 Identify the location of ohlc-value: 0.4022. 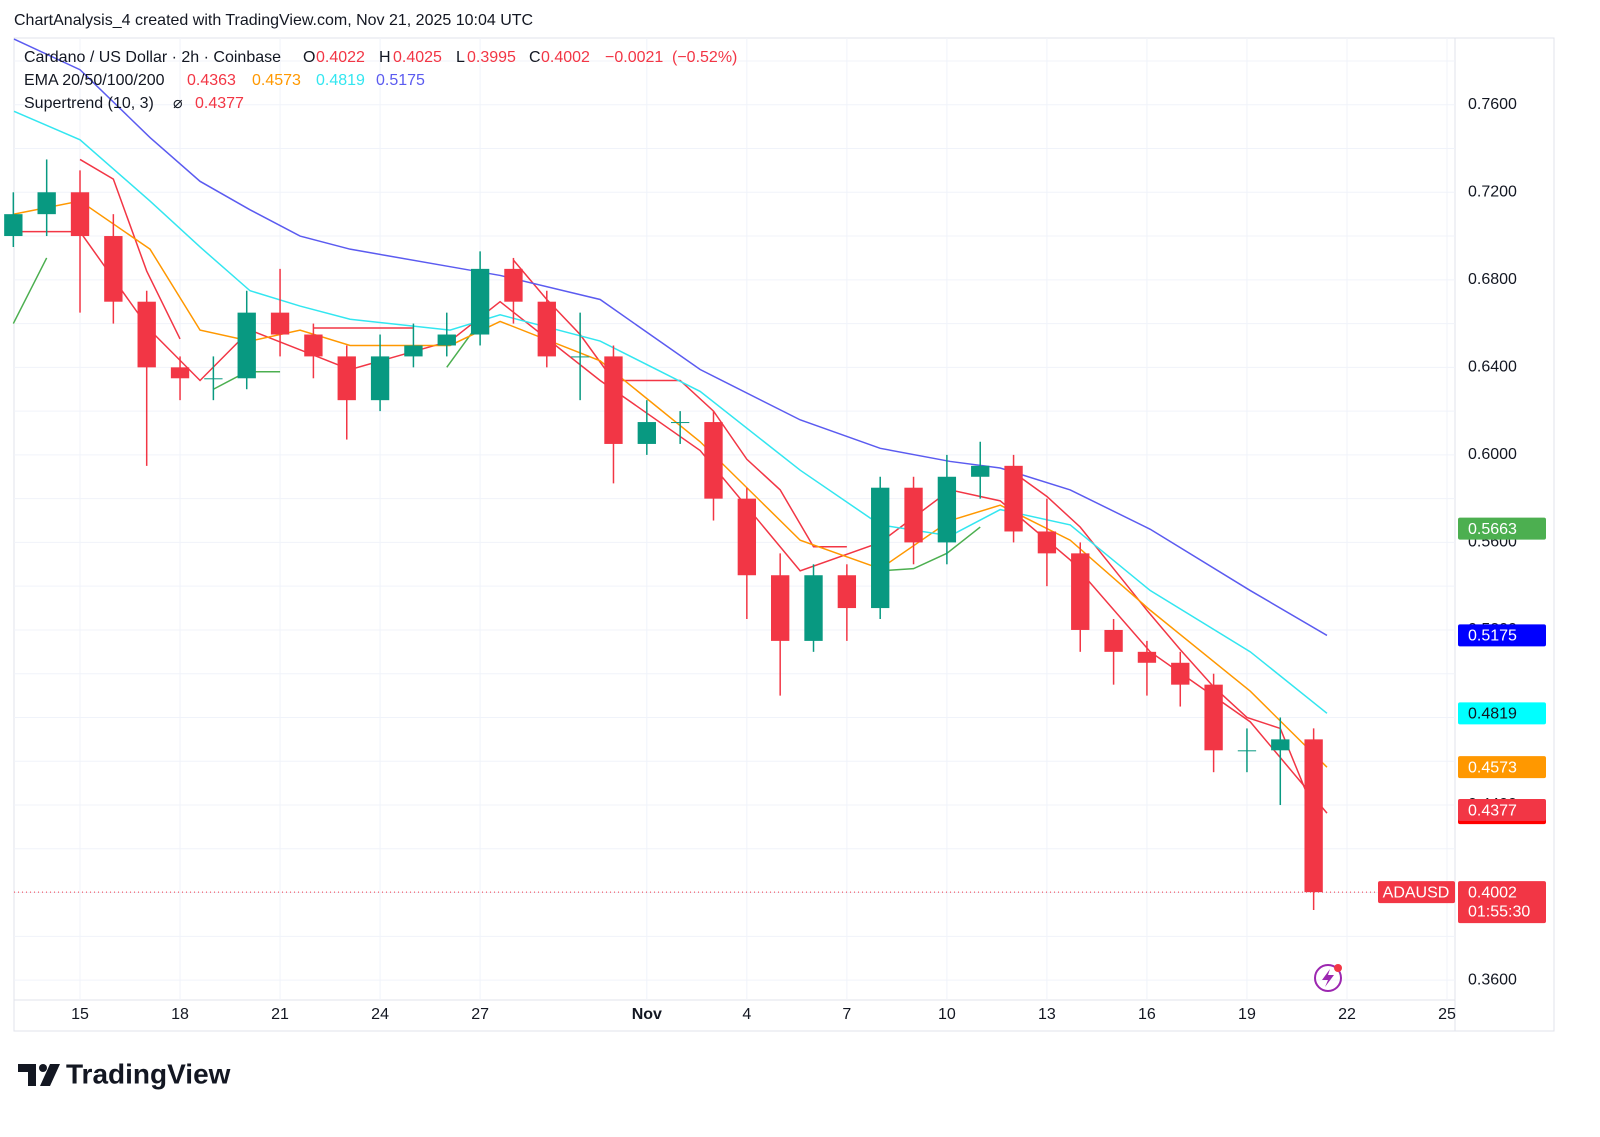
(340, 57).